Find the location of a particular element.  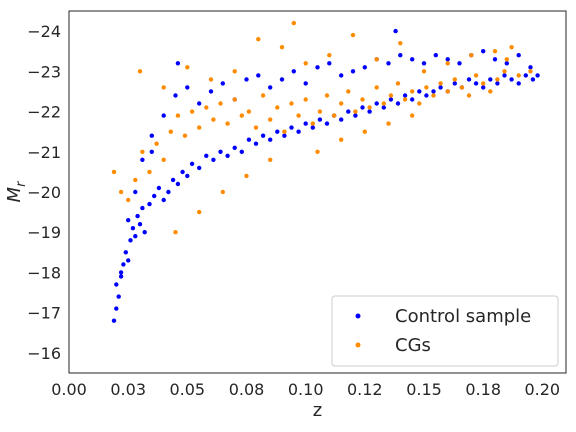

y-tick-label: −20 is located at coordinates (44, 192).